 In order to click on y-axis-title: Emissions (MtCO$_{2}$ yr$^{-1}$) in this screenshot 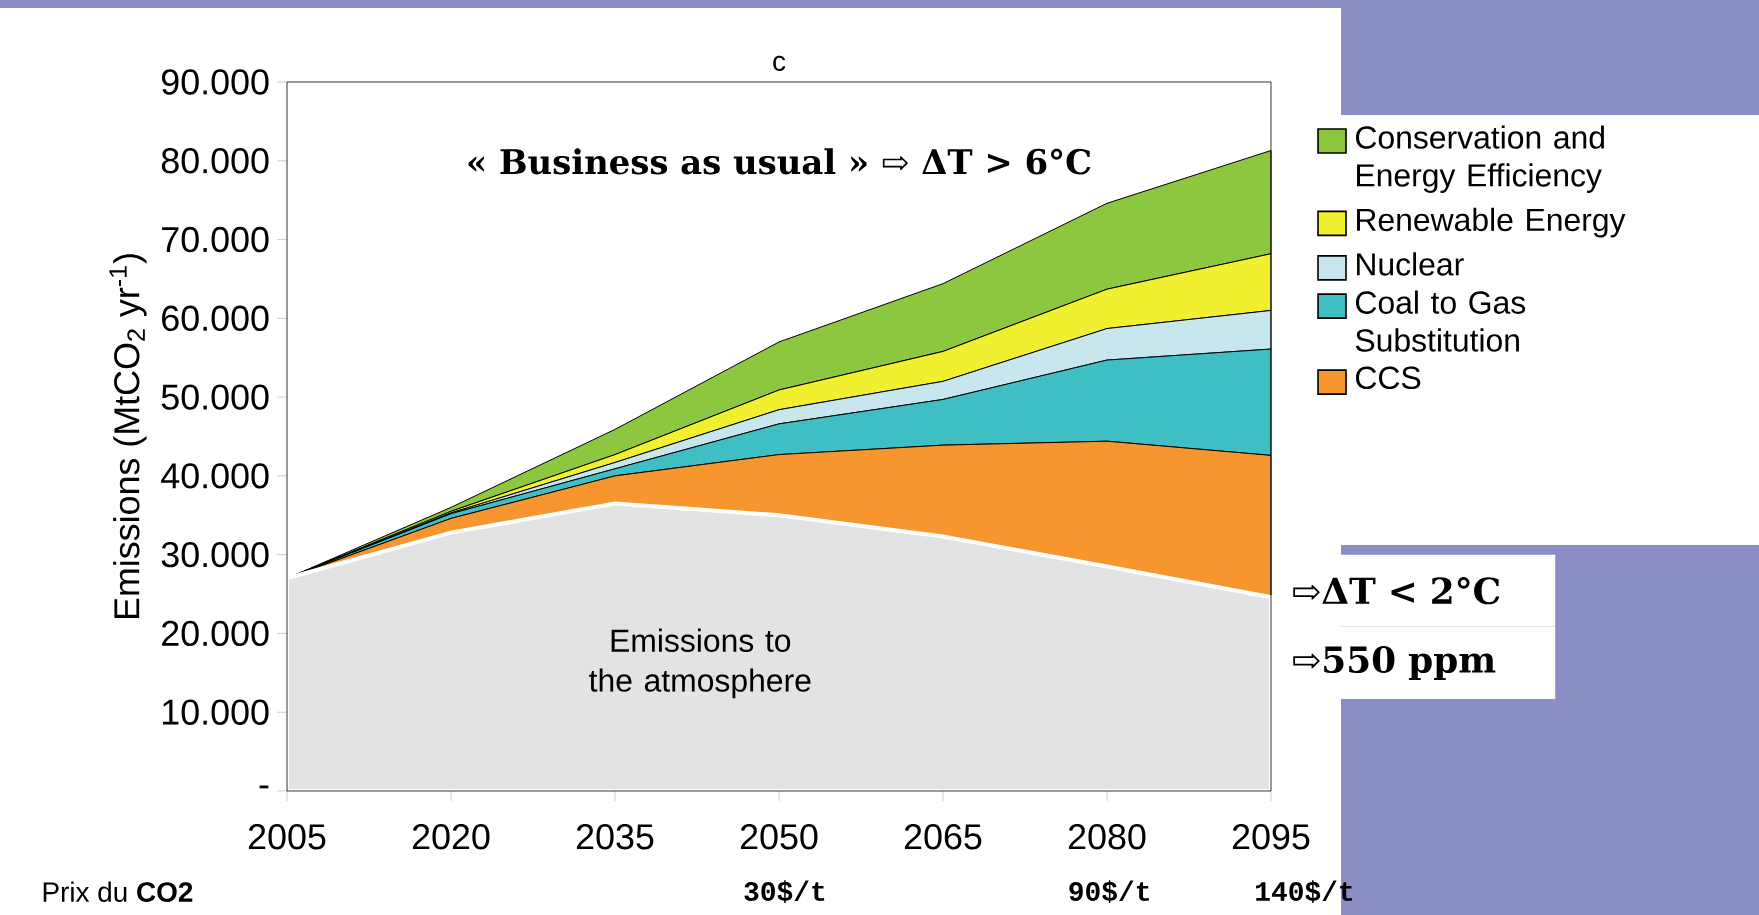, I will do `click(128, 436)`.